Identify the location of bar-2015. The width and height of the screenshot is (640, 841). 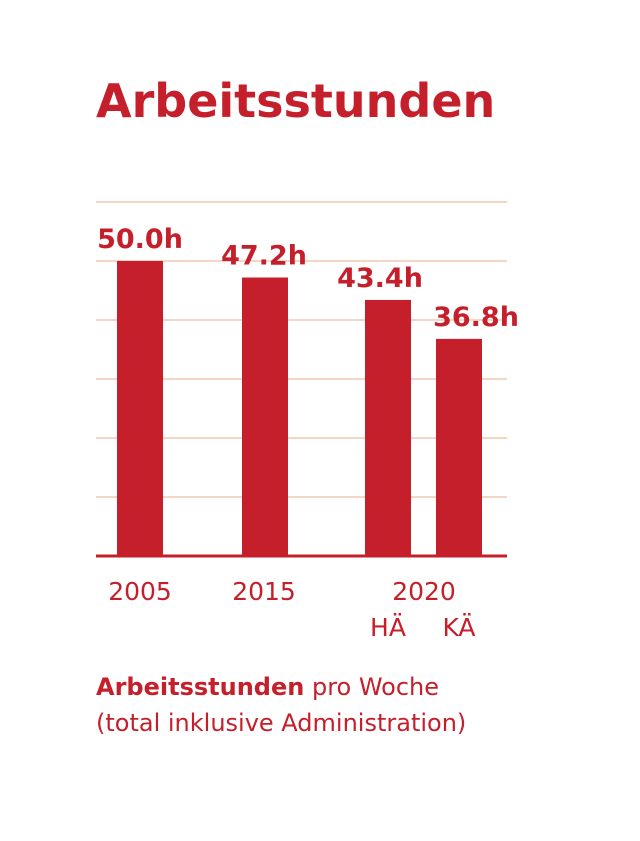
(265, 416).